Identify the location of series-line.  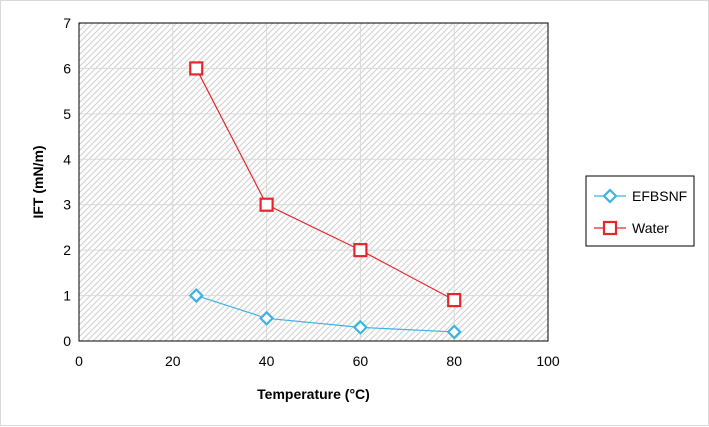
(325, 314).